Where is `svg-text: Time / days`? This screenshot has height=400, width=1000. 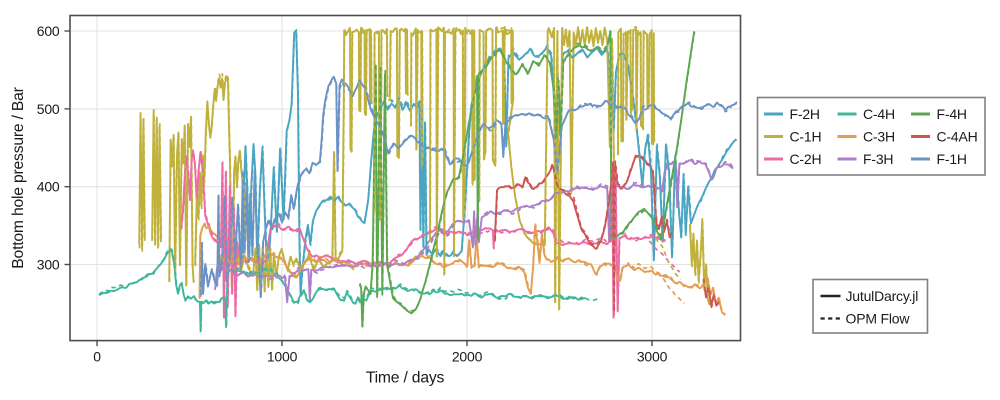
svg-text: Time / days is located at coordinates (405, 378).